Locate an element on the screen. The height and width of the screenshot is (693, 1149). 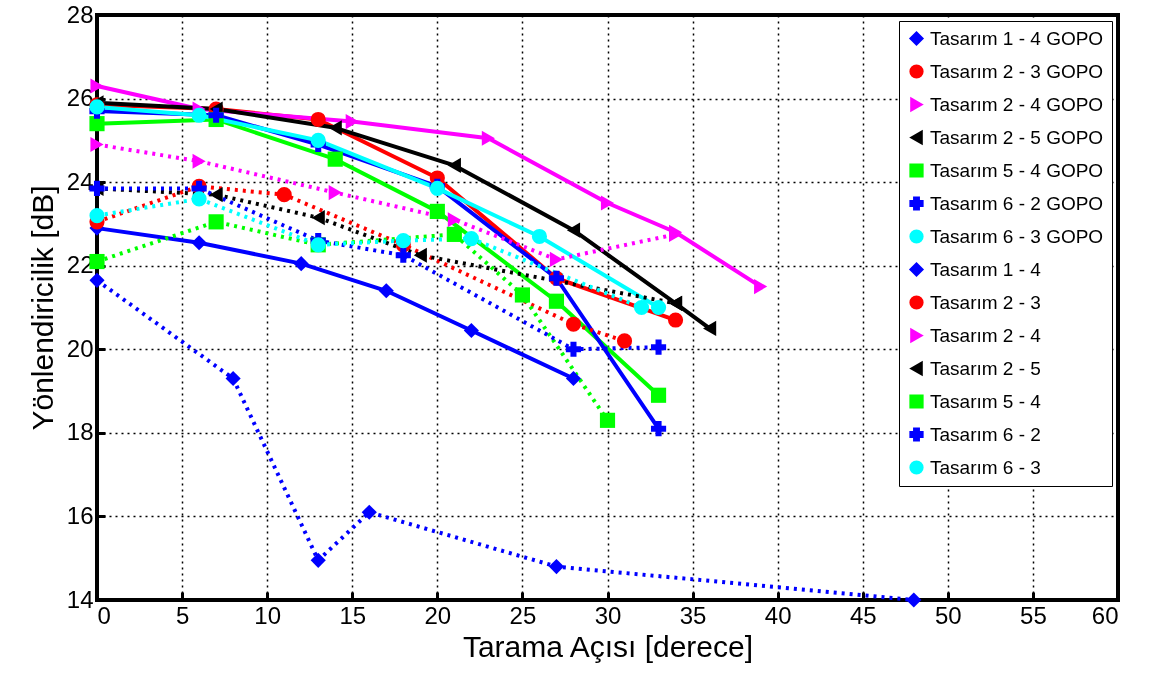
legend-label: Tasarım 1 - 4 GOPO is located at coordinates (1017, 38).